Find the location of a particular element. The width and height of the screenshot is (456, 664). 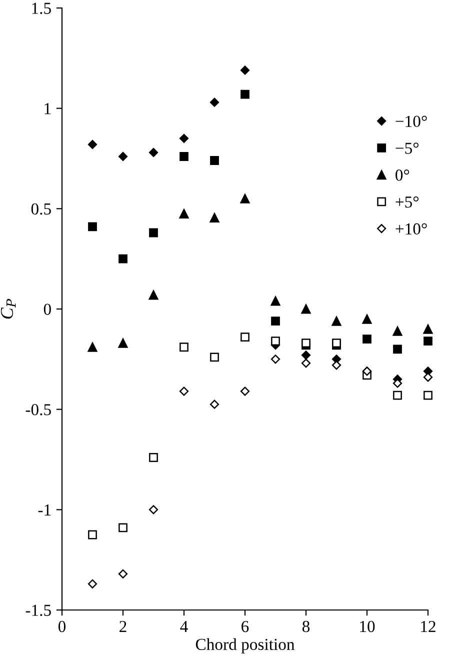

y-axis-title: C$_{P}$ is located at coordinates (8, 308).